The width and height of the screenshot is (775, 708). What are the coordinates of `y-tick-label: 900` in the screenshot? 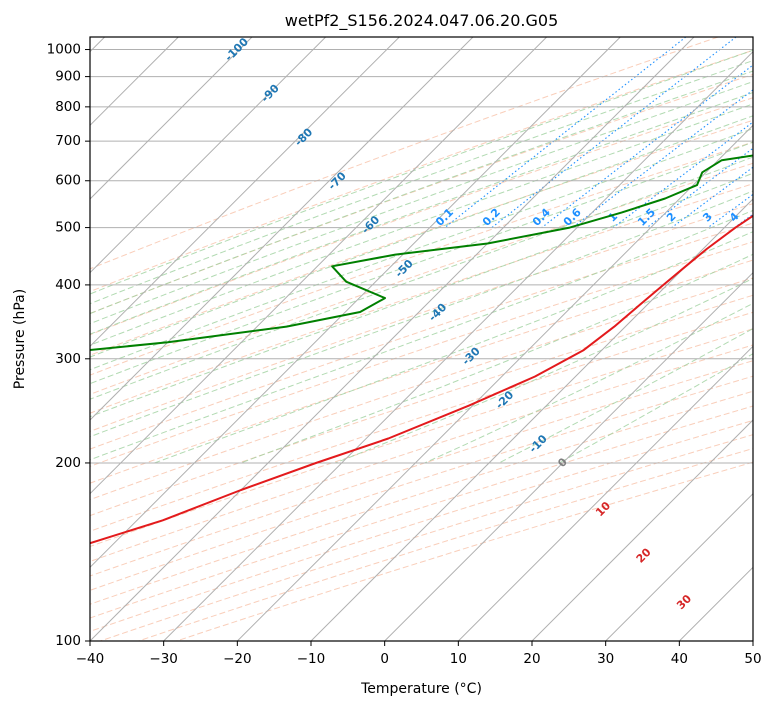 It's located at (68, 77).